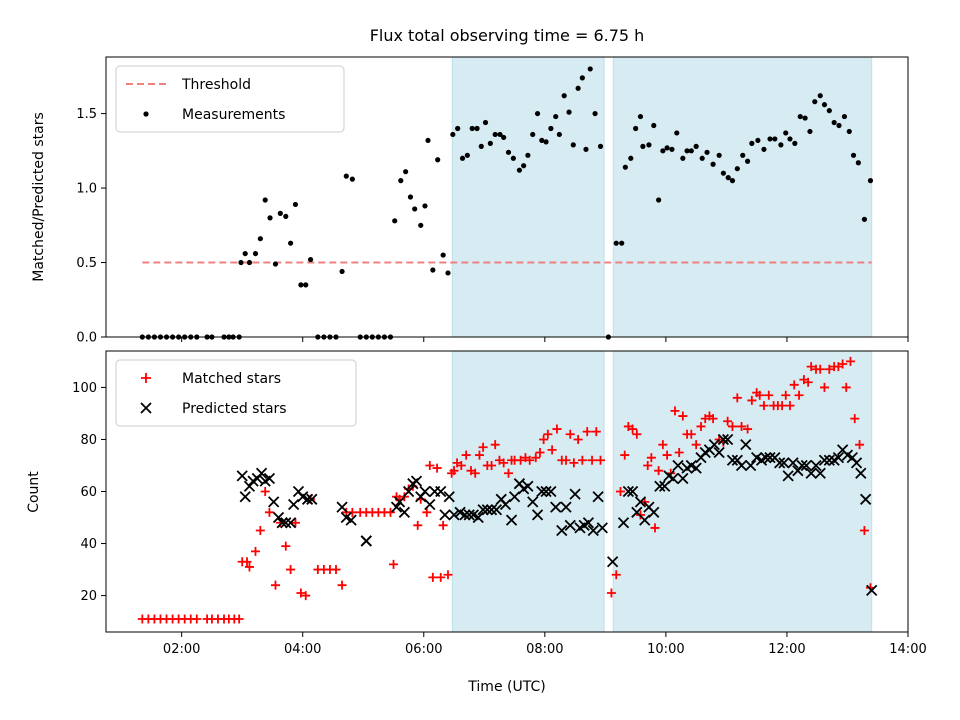  Describe the element at coordinates (231, 379) in the screenshot. I see `bottom-legend-label: Matched stars` at that location.